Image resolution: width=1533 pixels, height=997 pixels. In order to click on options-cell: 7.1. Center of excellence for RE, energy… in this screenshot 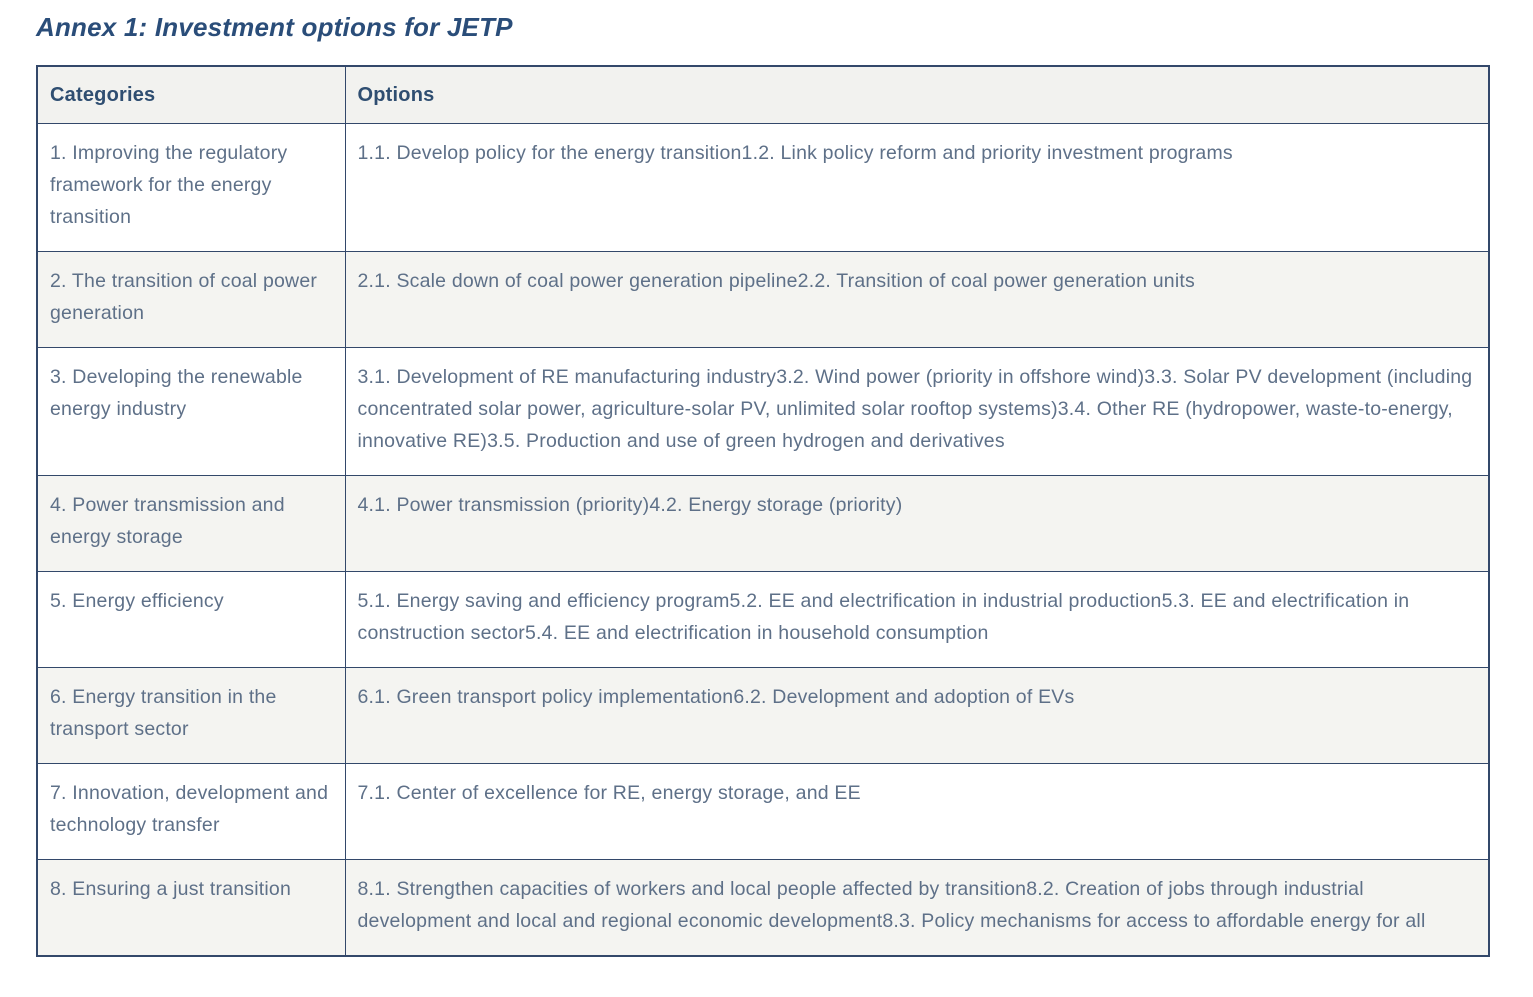, I will do `click(917, 811)`.